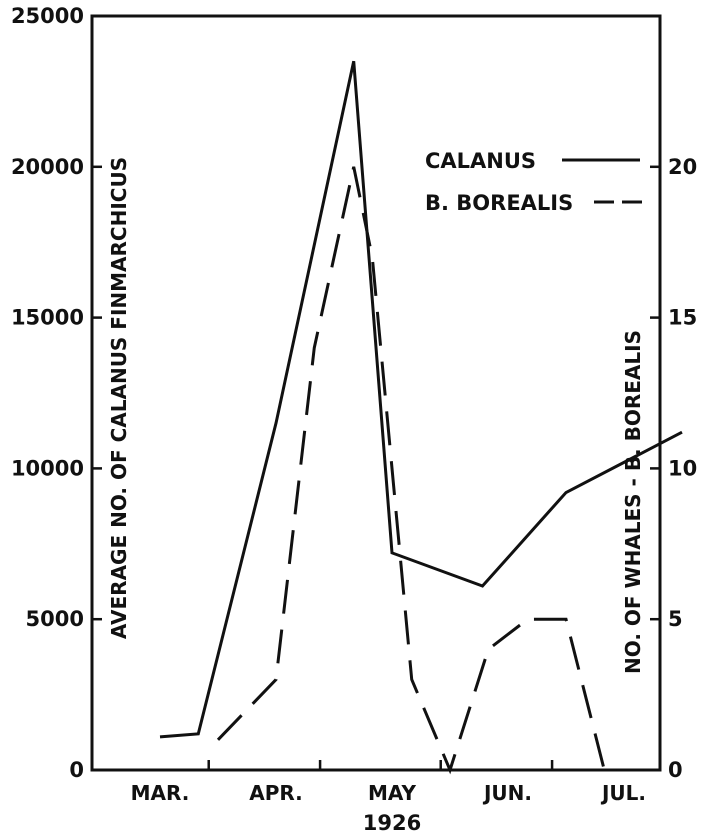 This screenshot has width=707, height=837. Describe the element at coordinates (276, 793) in the screenshot. I see `x-tick-label: APR.` at that location.